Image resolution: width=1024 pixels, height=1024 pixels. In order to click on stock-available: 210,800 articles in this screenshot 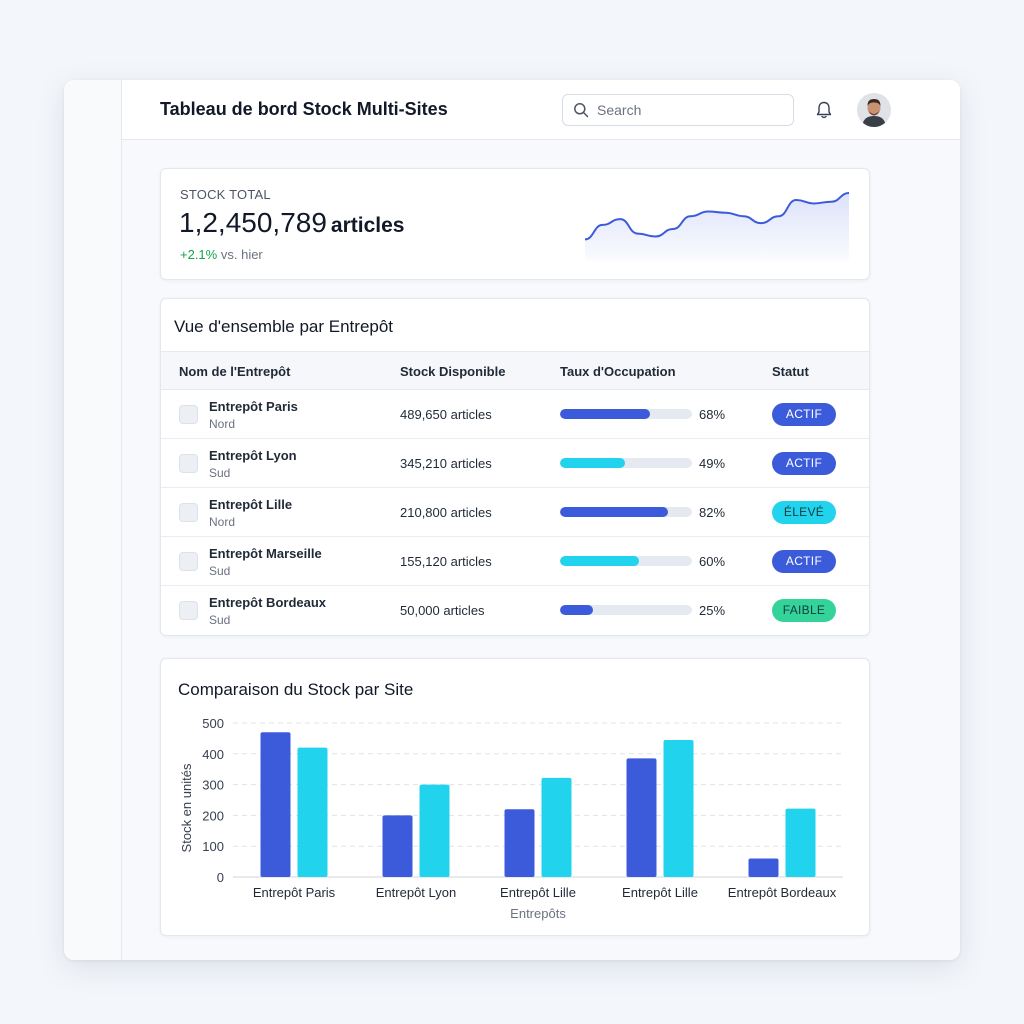, I will do `click(446, 512)`.